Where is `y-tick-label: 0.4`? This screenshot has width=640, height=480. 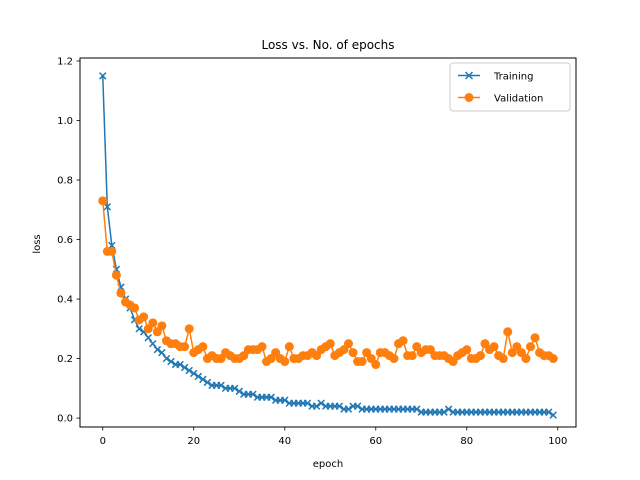 y-tick-label: 0.4 is located at coordinates (65, 300).